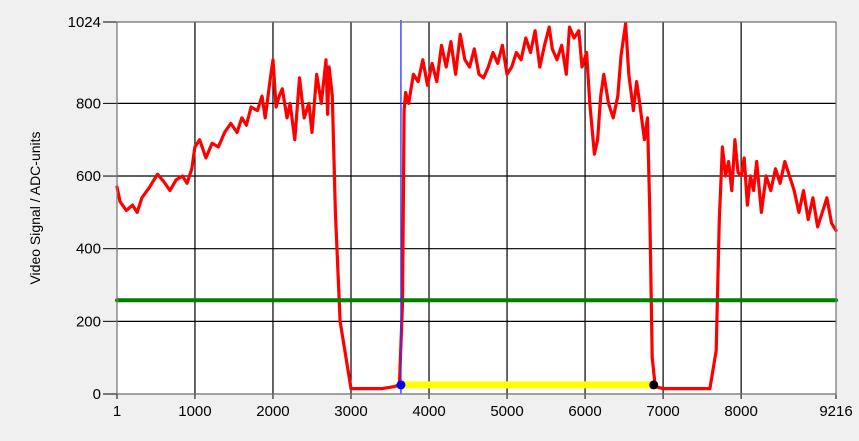 The width and height of the screenshot is (859, 441). Describe the element at coordinates (654, 385) in the screenshot. I see `end-marker` at that location.